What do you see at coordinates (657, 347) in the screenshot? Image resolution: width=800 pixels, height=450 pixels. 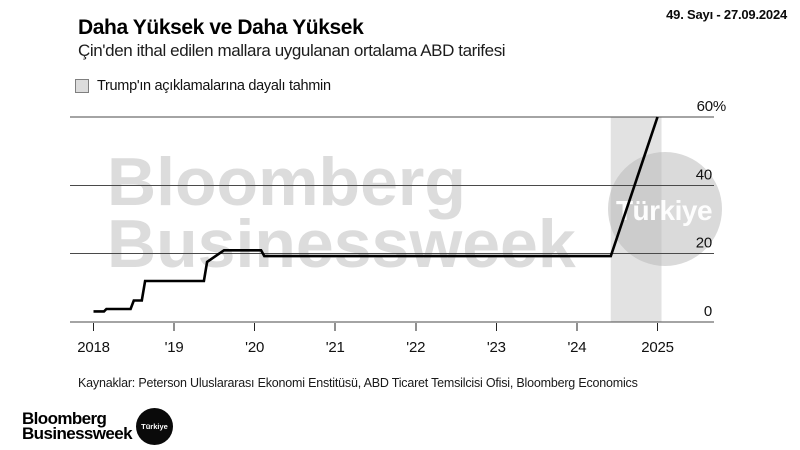 I see `x-axis-label: 2025` at bounding box center [657, 347].